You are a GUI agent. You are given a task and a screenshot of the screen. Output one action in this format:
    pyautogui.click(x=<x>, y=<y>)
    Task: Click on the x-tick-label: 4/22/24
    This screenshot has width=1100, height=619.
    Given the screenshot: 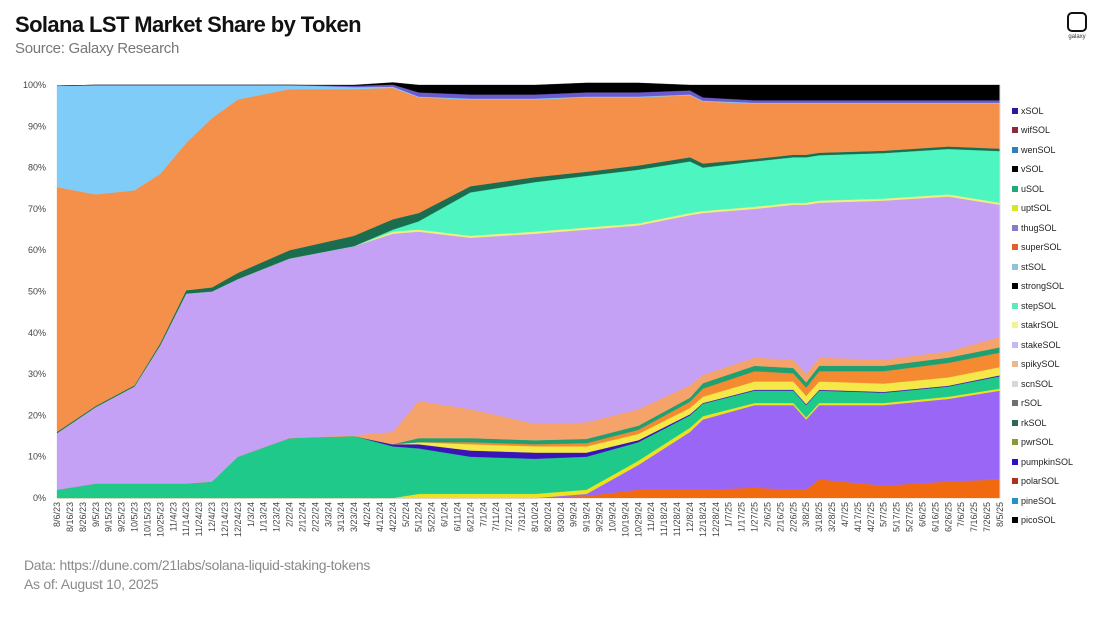 What is the action you would take?
    pyautogui.click(x=393, y=517)
    